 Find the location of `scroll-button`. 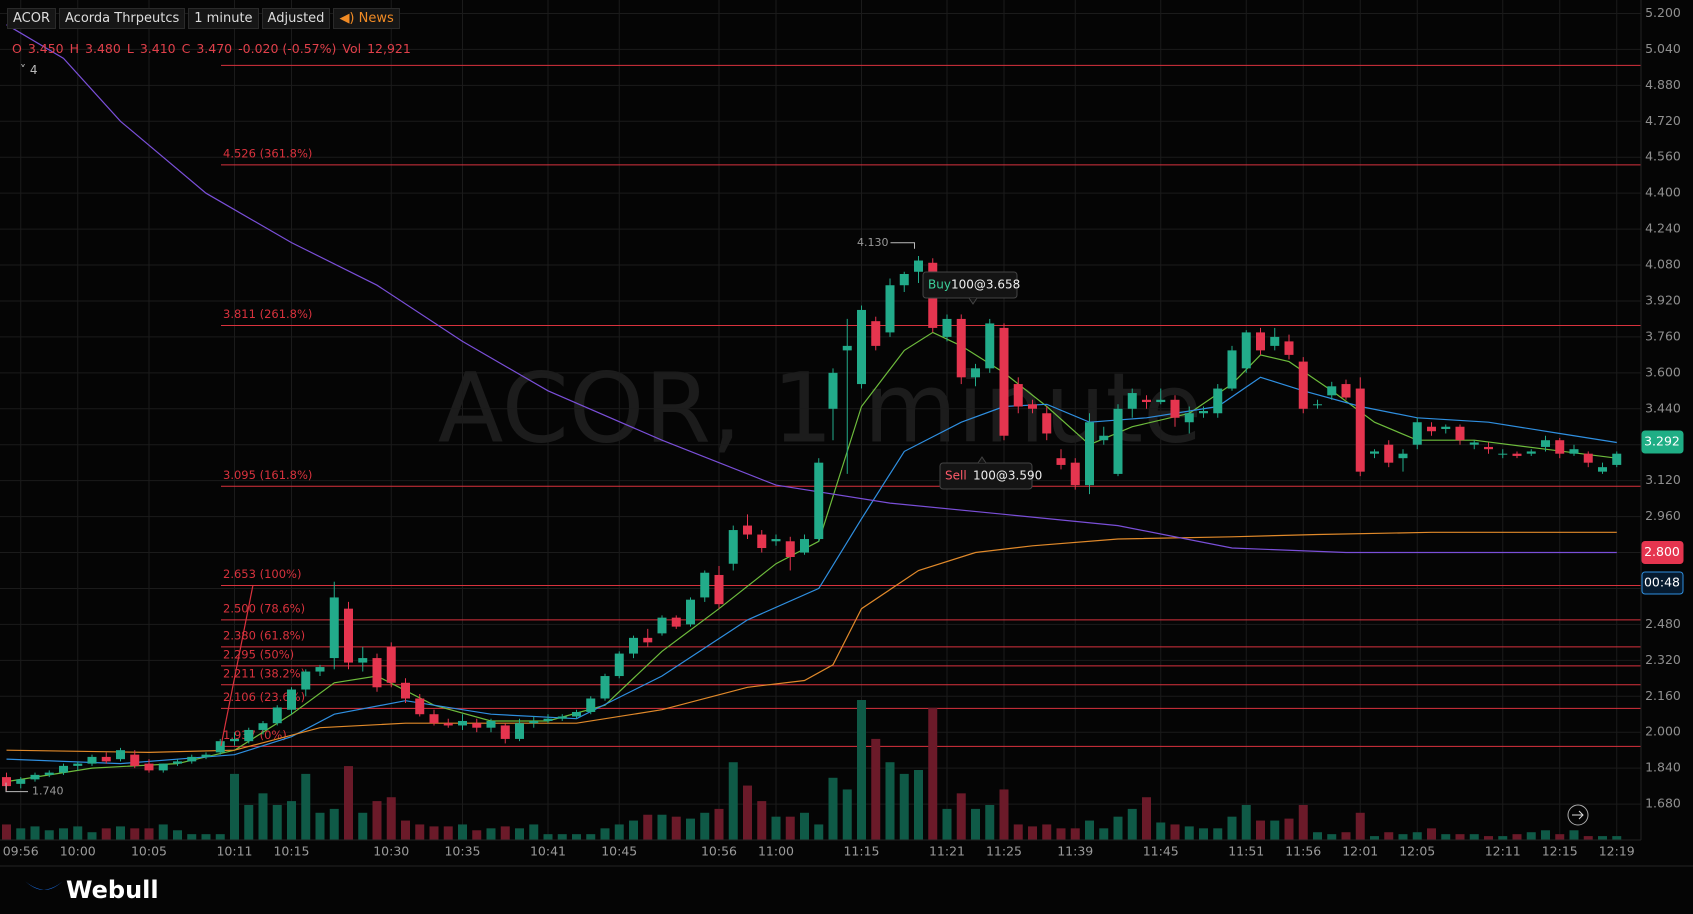

scroll-button is located at coordinates (1578, 815).